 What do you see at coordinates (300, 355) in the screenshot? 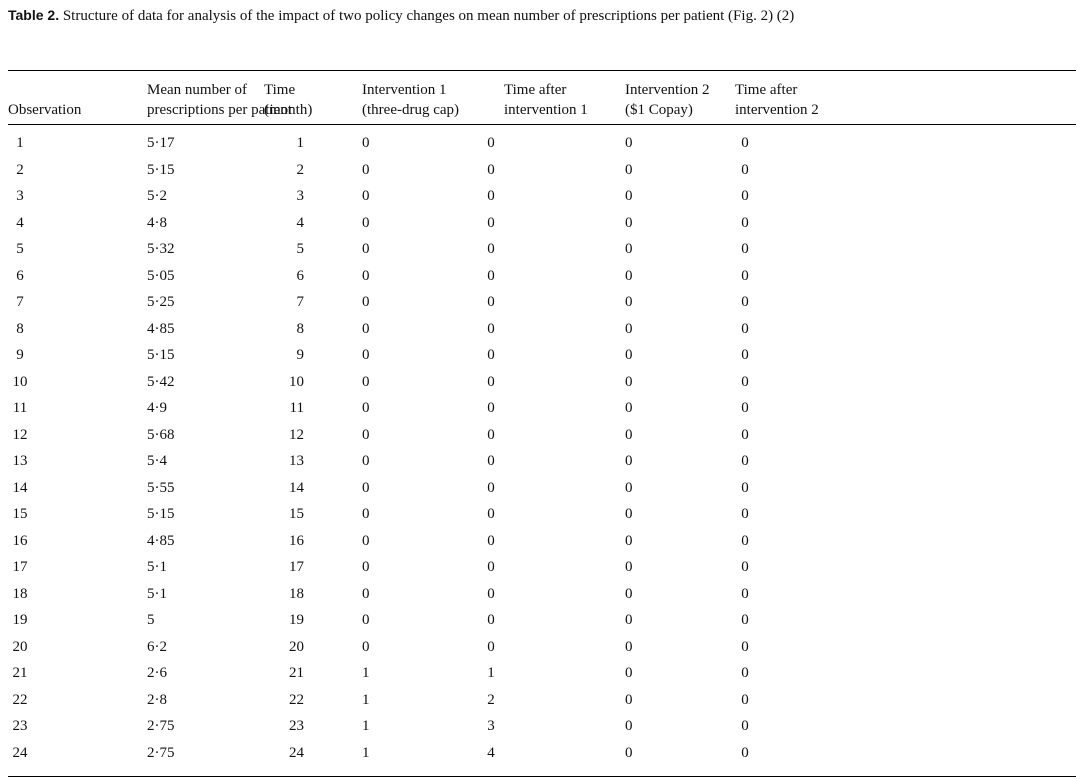
I see `cell-time-month: 9` at bounding box center [300, 355].